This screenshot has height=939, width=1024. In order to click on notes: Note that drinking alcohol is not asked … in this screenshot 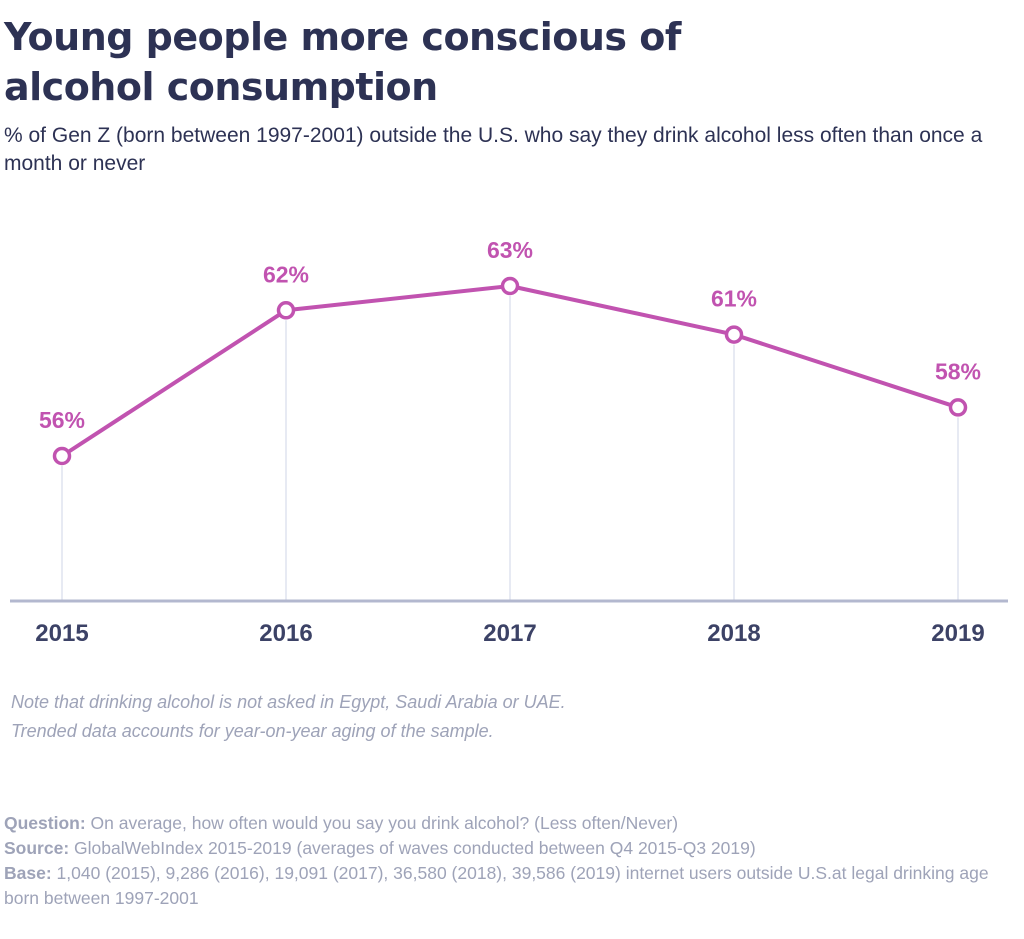, I will do `click(511, 717)`.